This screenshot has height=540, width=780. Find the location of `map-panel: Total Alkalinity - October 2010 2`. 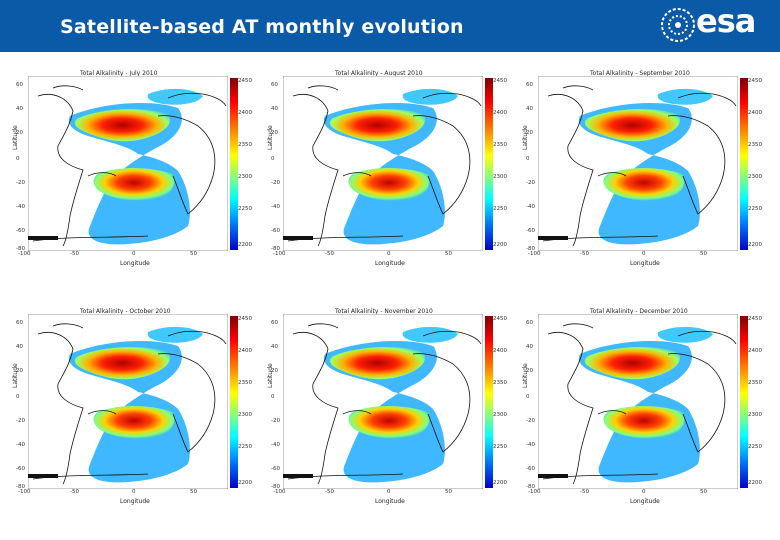

map-panel: Total Alkalinity - October 2010 2 is located at coordinates (131, 413).